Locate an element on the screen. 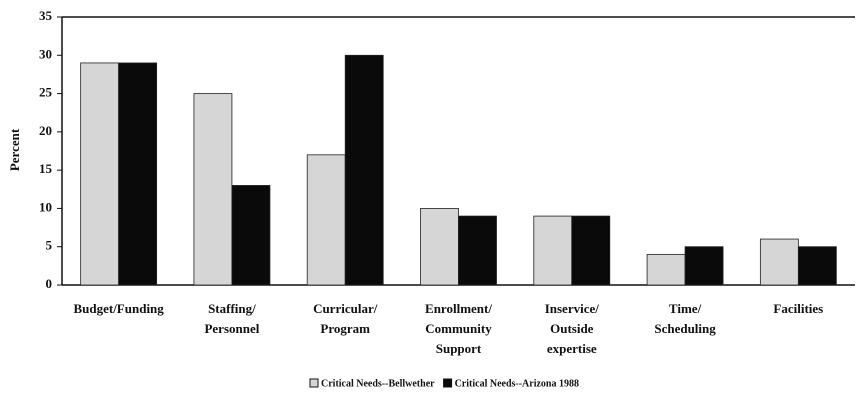  x-tick-label: Staffing/ Personnel is located at coordinates (232, 318).